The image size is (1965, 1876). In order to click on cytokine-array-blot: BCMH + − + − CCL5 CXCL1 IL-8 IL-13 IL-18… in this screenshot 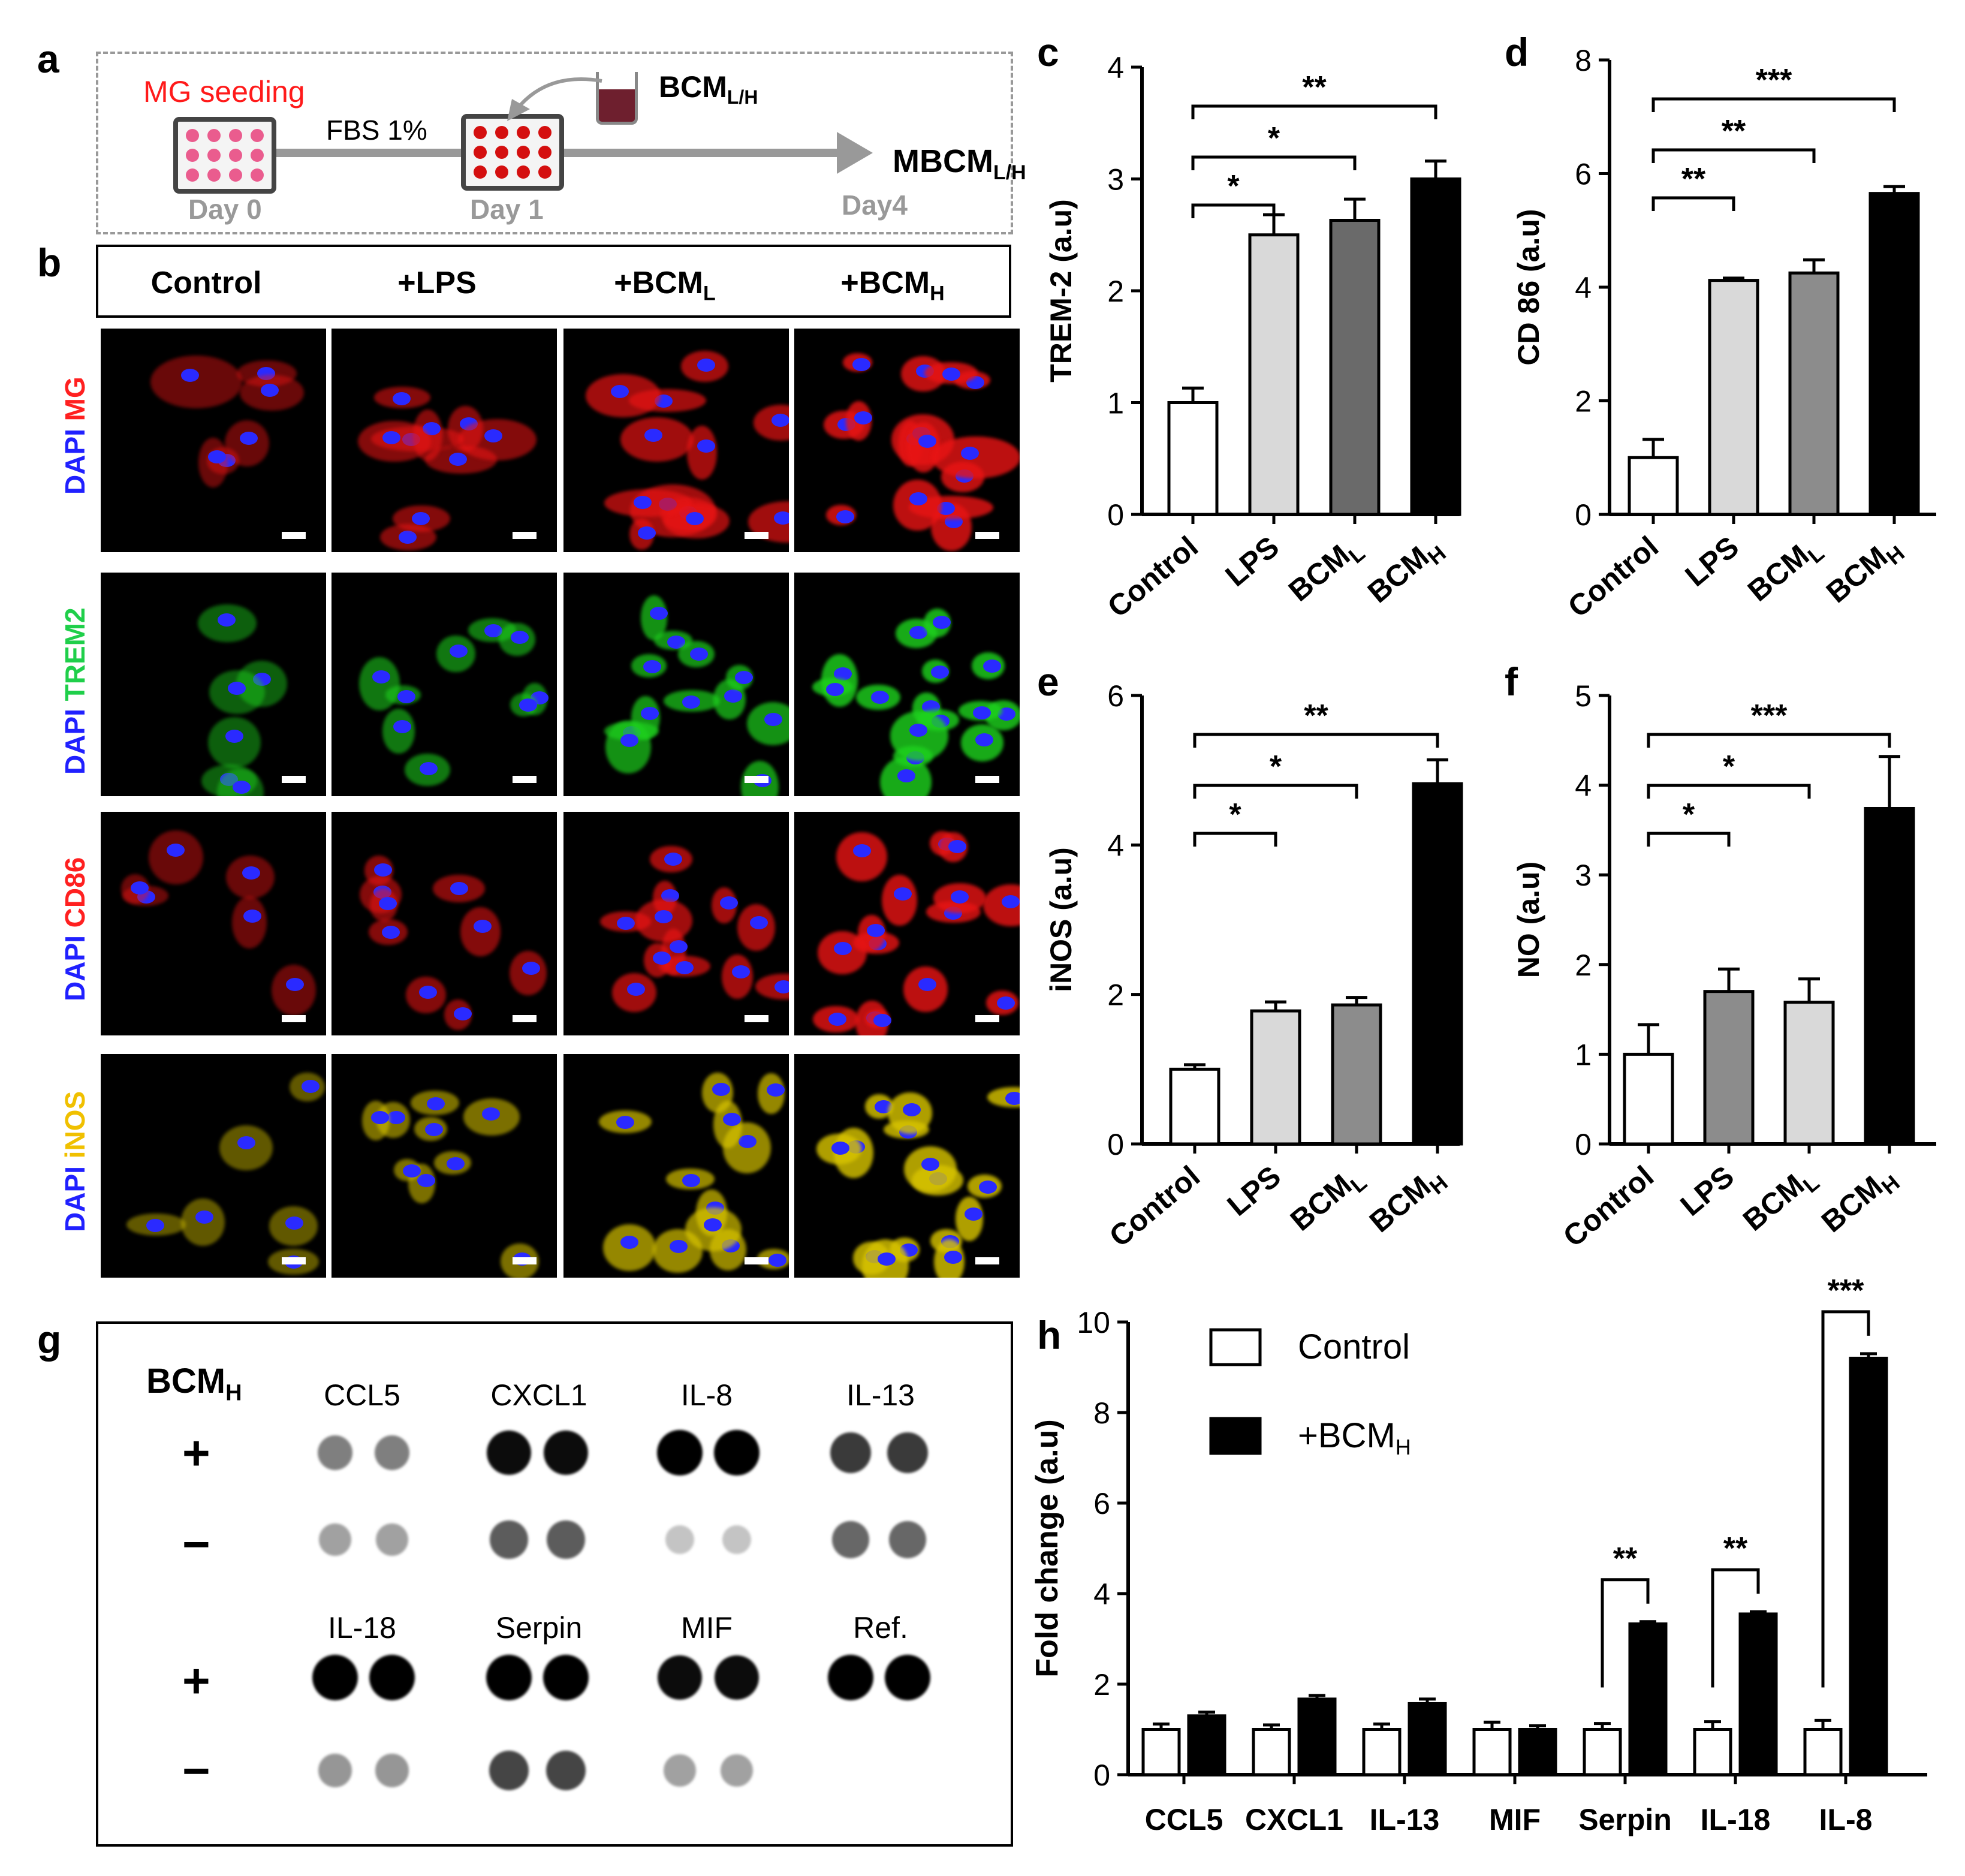, I will do `click(554, 1584)`.